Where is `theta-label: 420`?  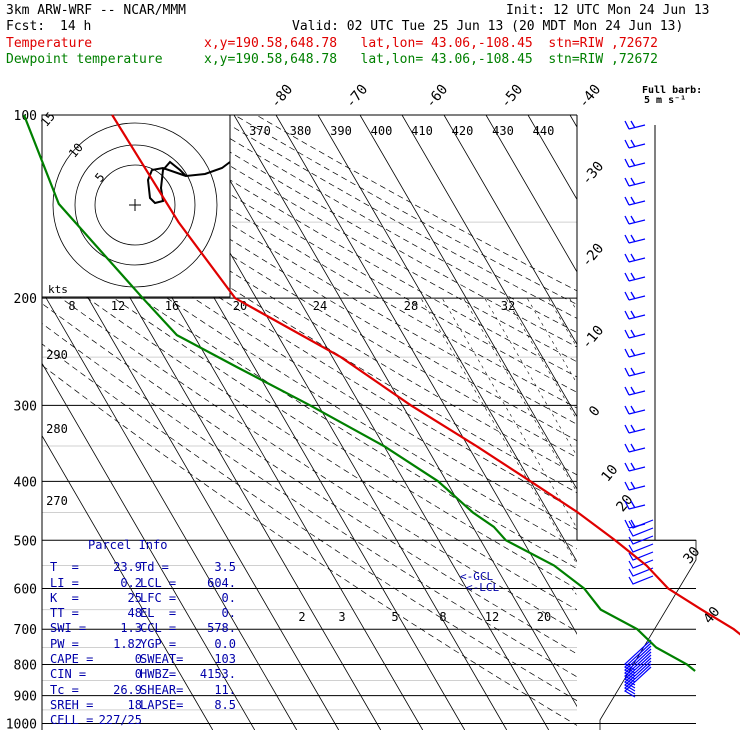 theta-label: 420 is located at coordinates (463, 131).